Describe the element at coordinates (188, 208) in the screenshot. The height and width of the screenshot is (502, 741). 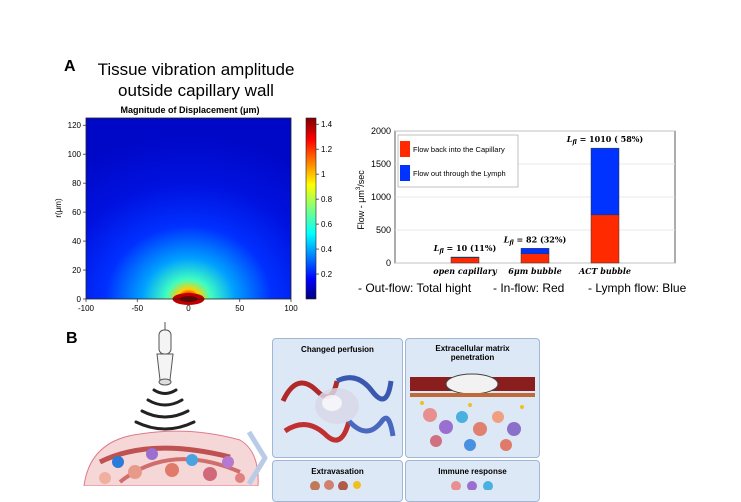
I see `heatmap-area` at that location.